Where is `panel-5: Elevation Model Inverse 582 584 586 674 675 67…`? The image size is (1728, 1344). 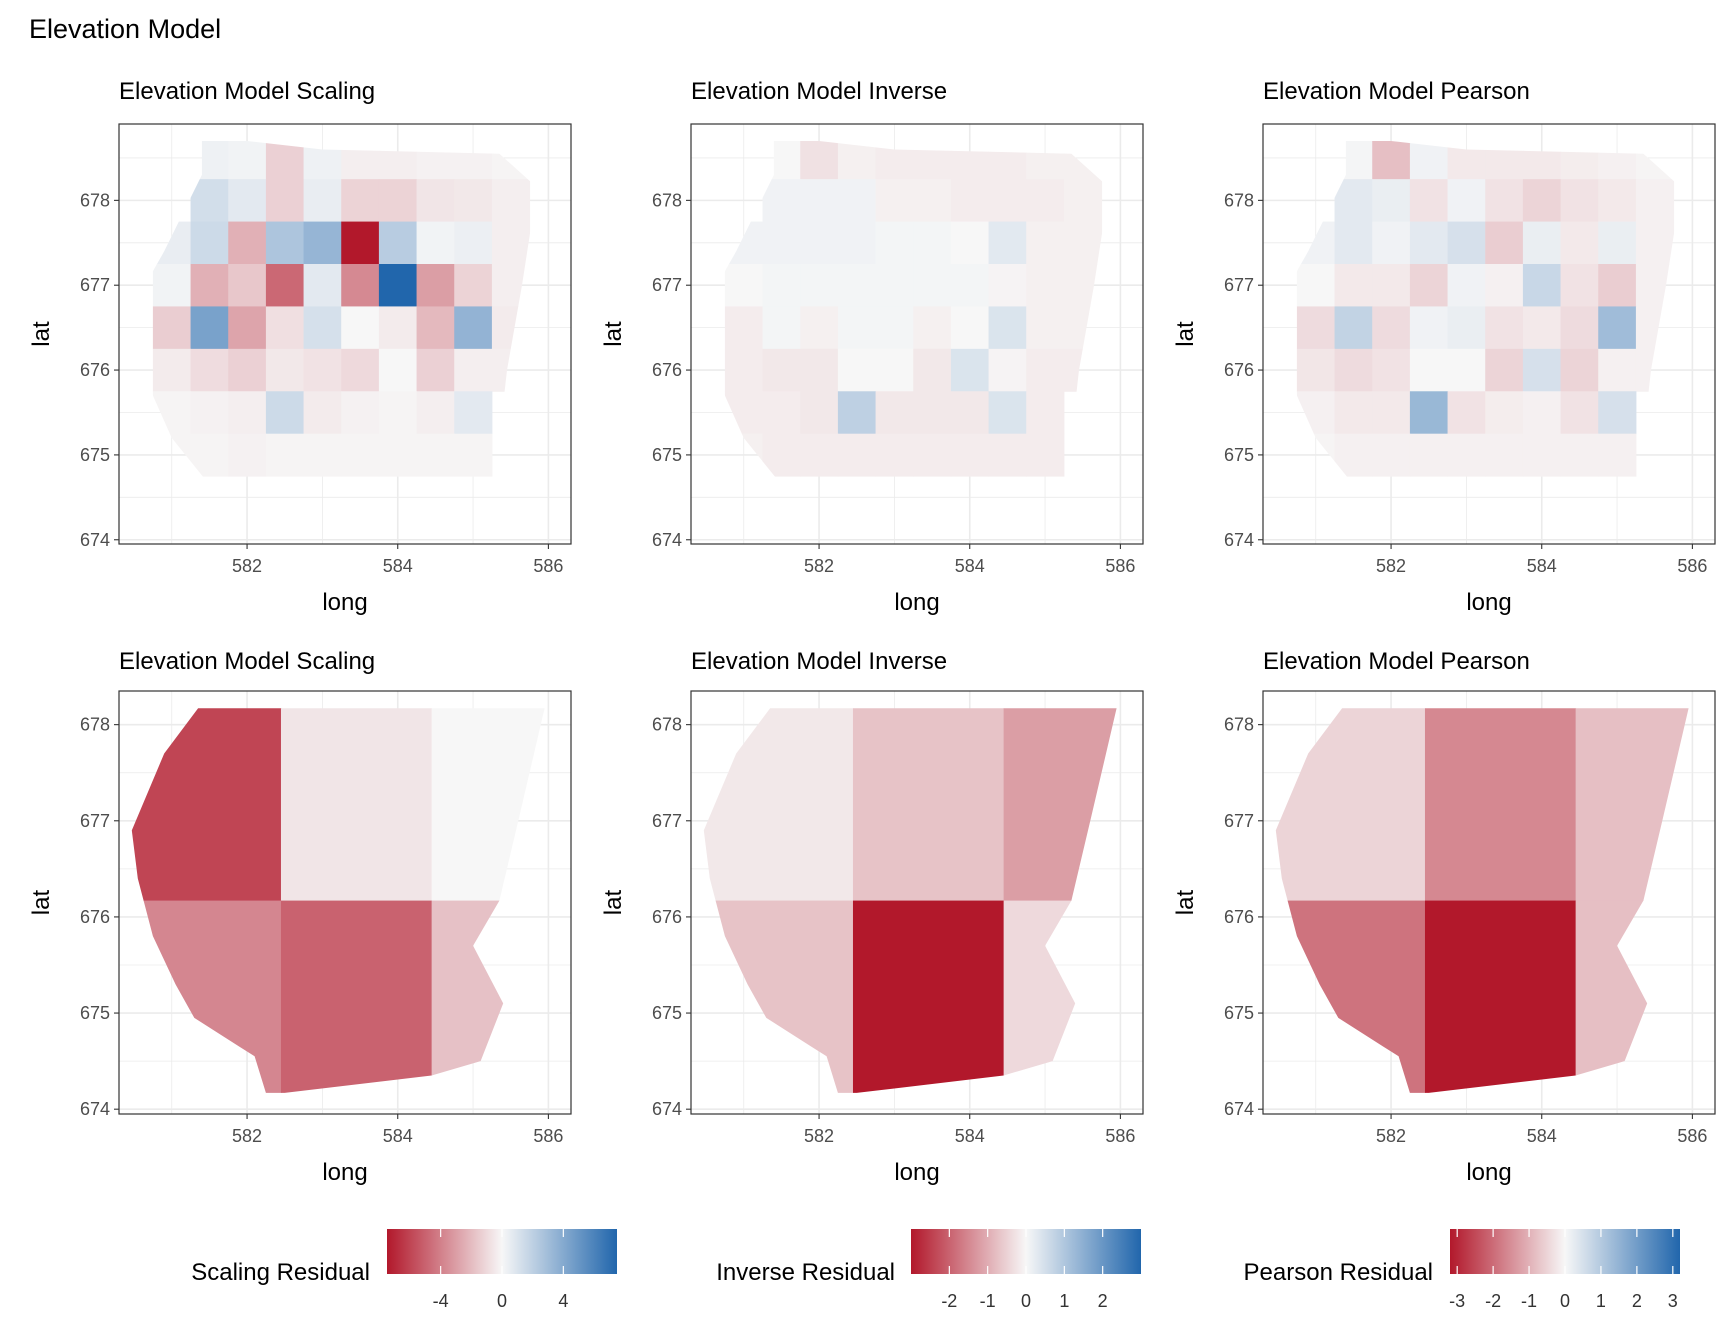 panel-5: Elevation Model Inverse 582 584 586 674 675 67… is located at coordinates (872, 917).